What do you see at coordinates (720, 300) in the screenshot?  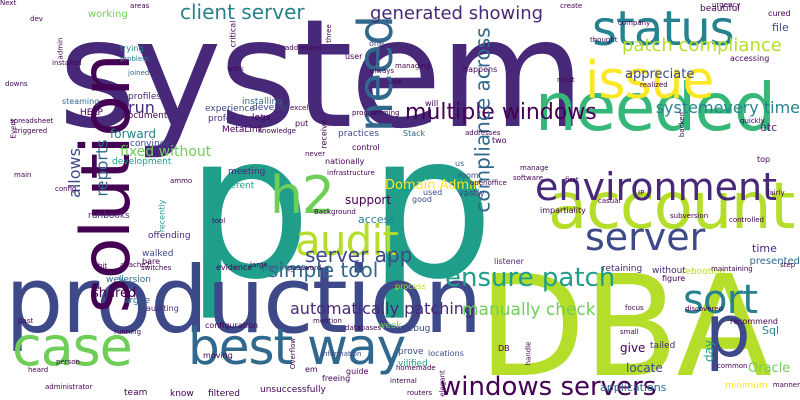 I see `word-sort: sort` at bounding box center [720, 300].